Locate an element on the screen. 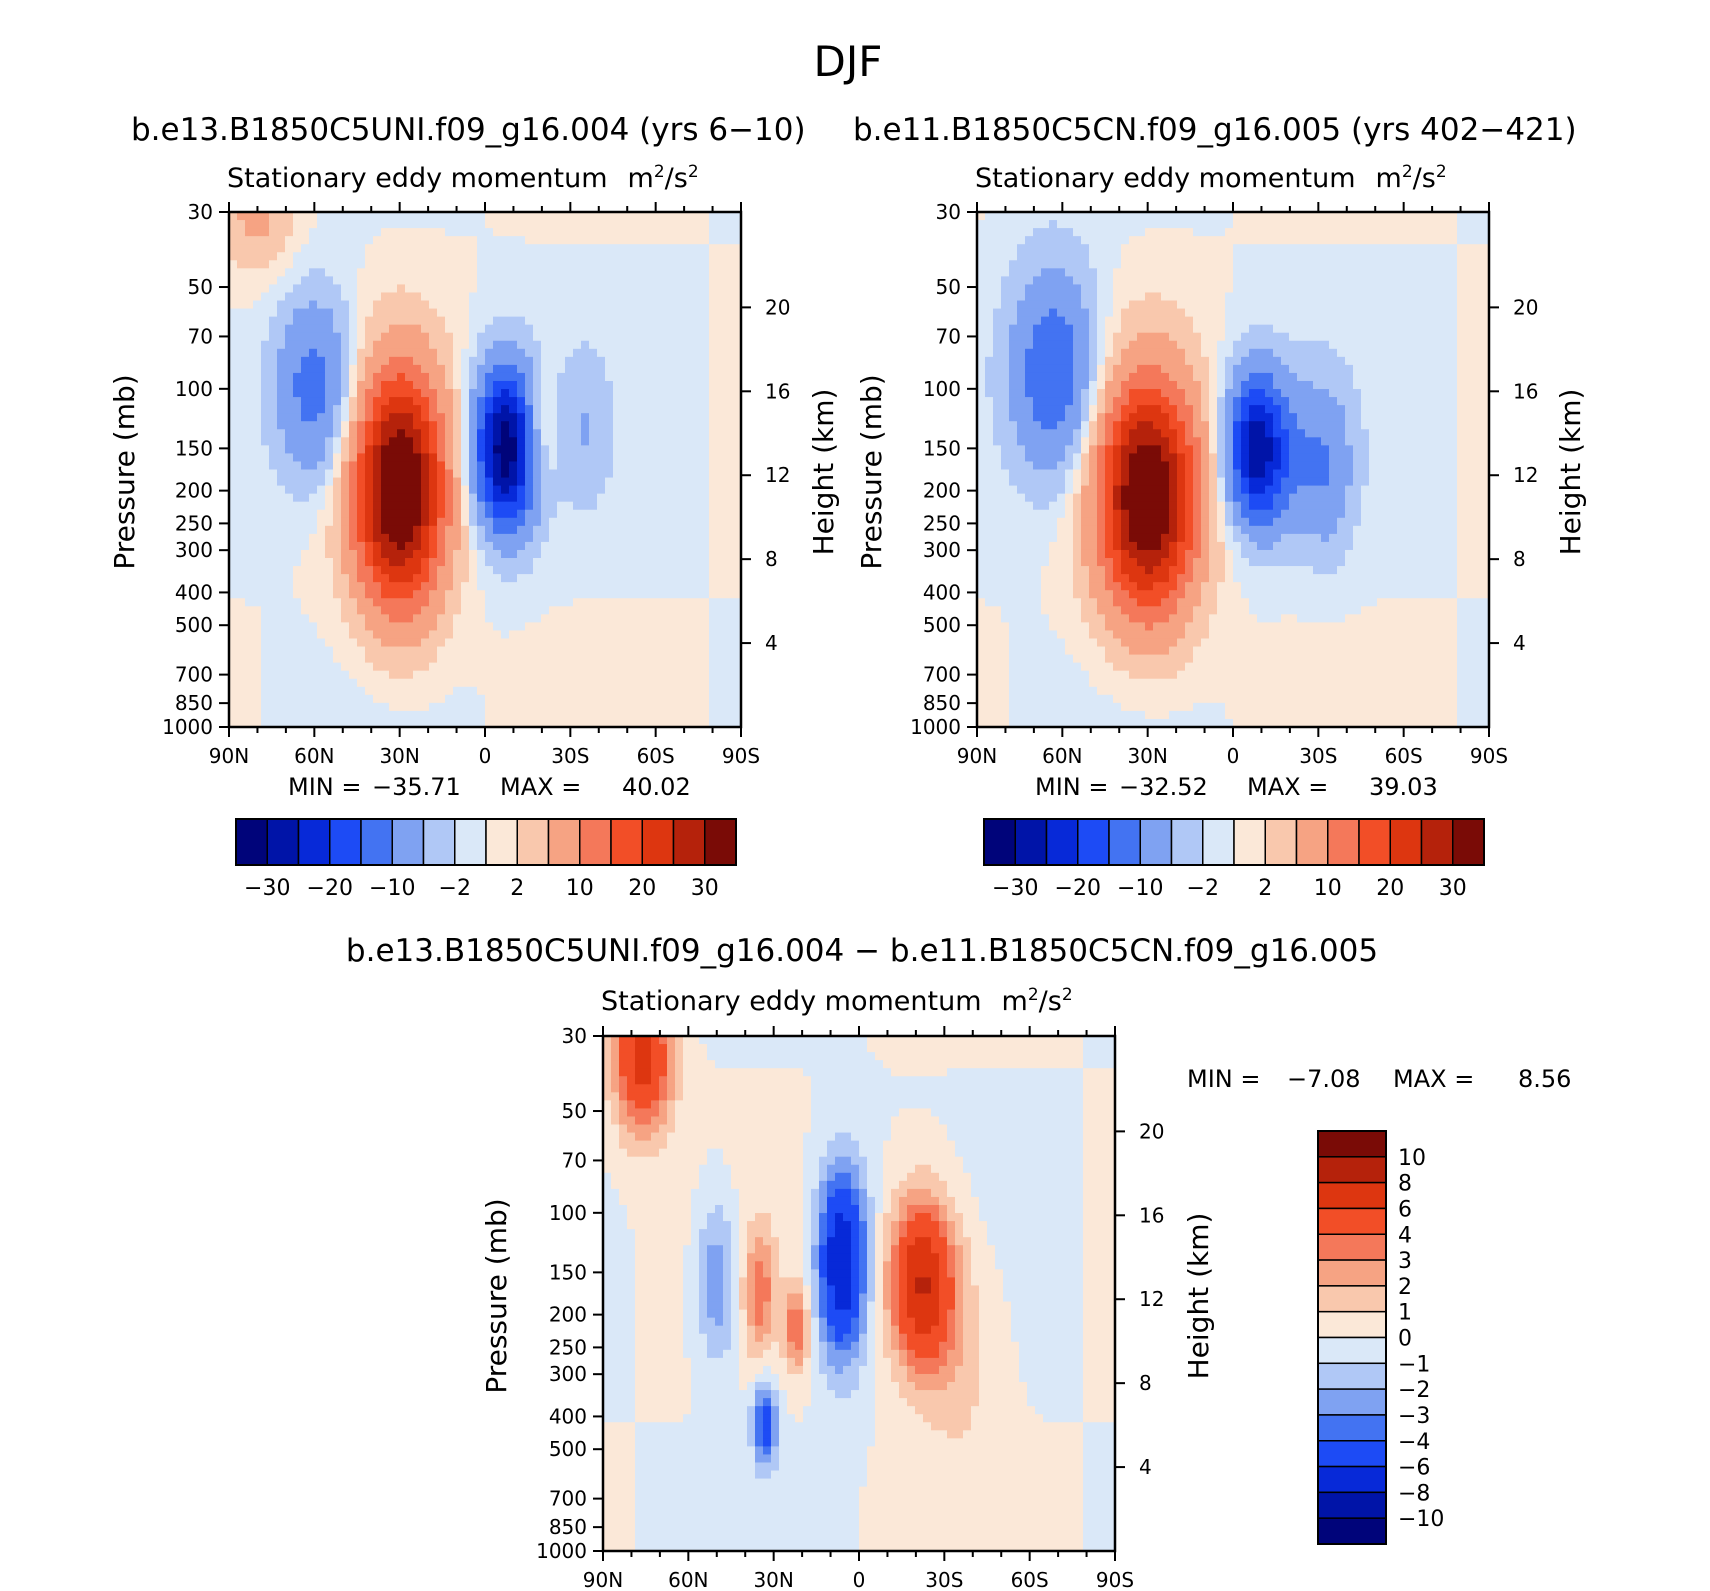 This screenshot has height=1591, width=1710. y-tick-label: 1000 is located at coordinates (187, 727).